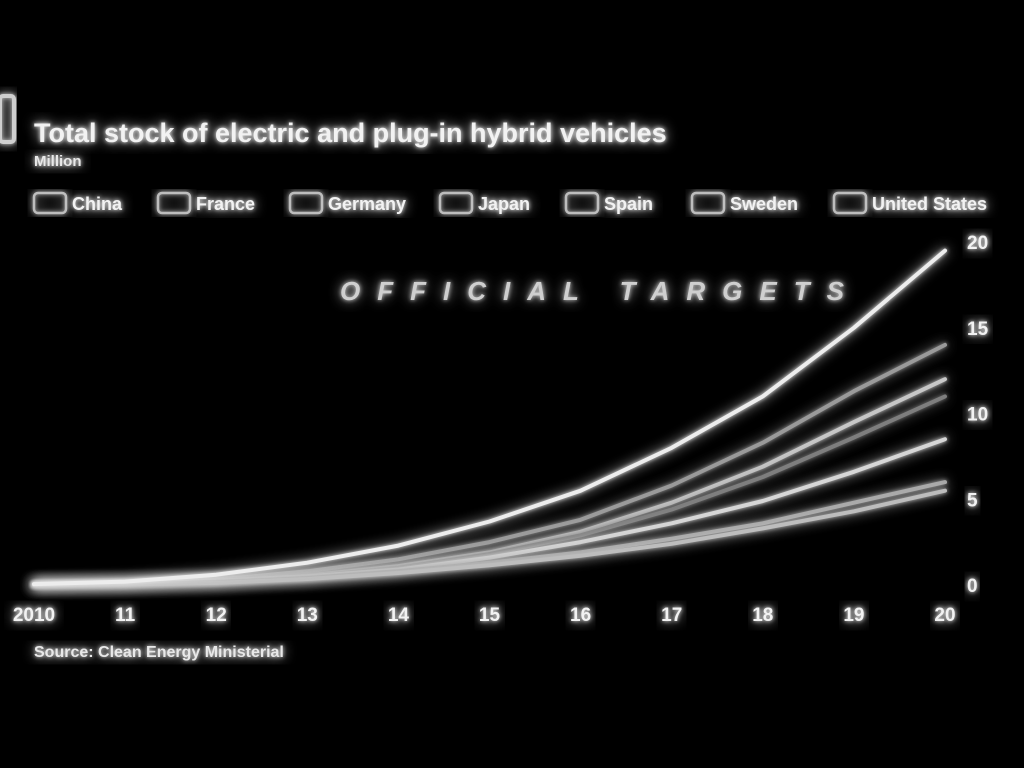 Image resolution: width=1024 pixels, height=768 pixels. Describe the element at coordinates (58, 161) in the screenshot. I see `chart-subtitle: Million` at that location.